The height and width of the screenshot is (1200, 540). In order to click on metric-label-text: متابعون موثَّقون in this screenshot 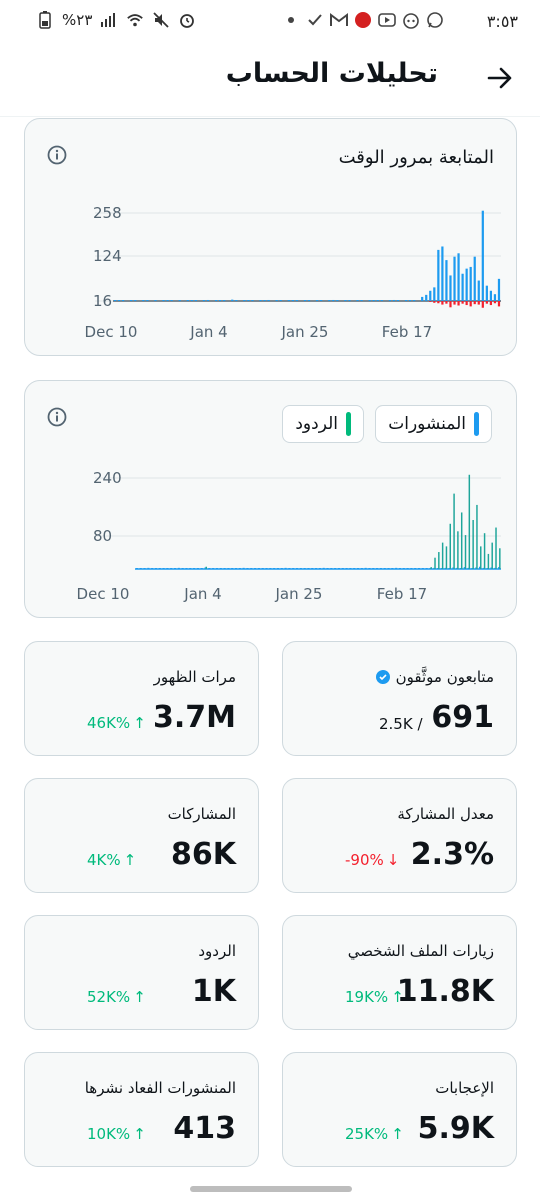, I will do `click(444, 677)`.